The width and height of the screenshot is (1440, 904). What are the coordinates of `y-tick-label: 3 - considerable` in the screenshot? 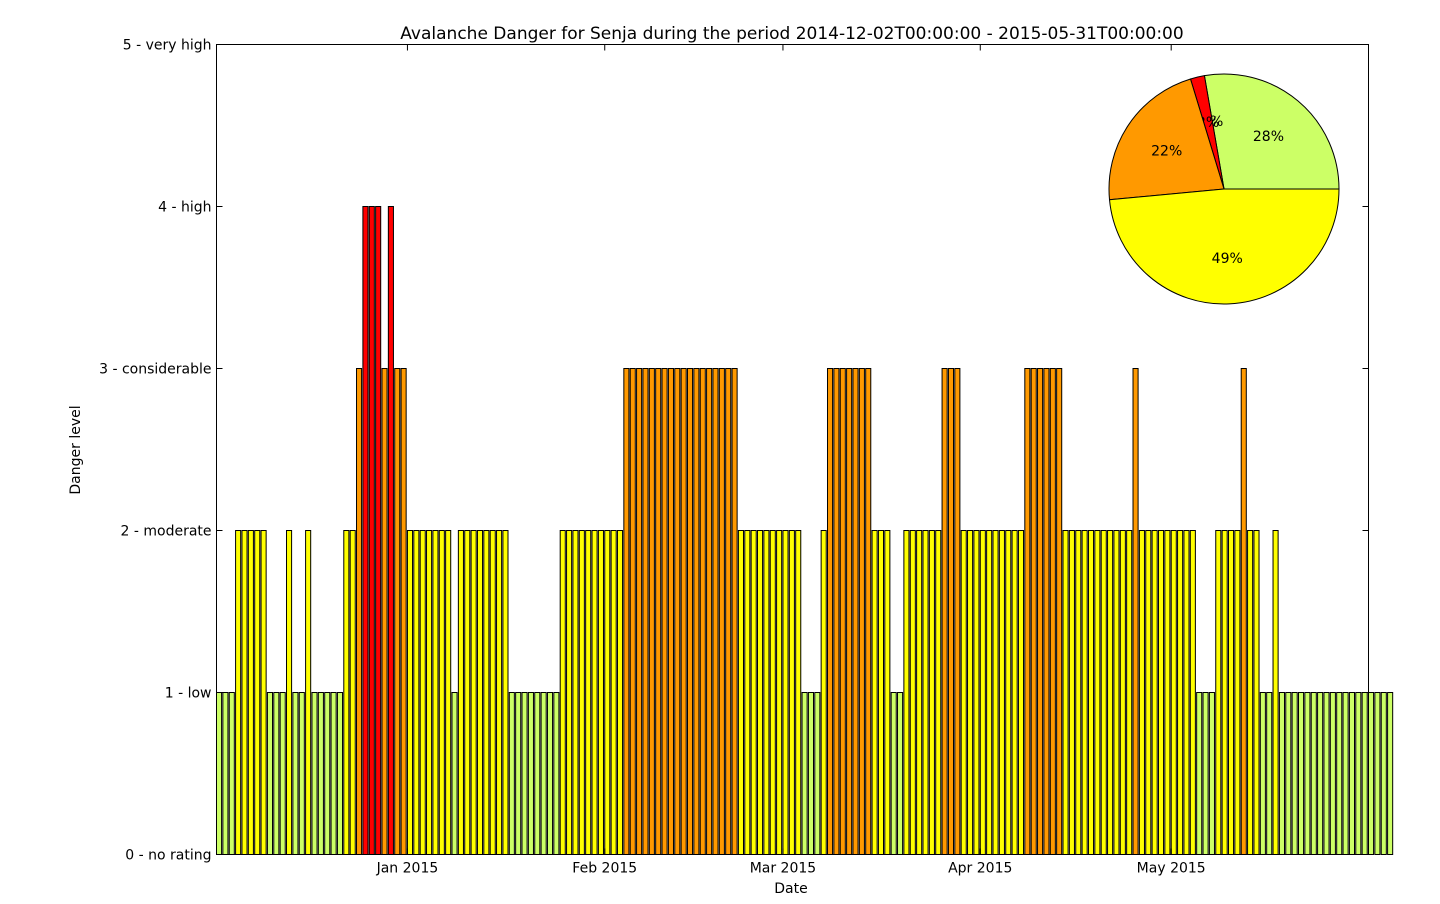 It's located at (155, 370).